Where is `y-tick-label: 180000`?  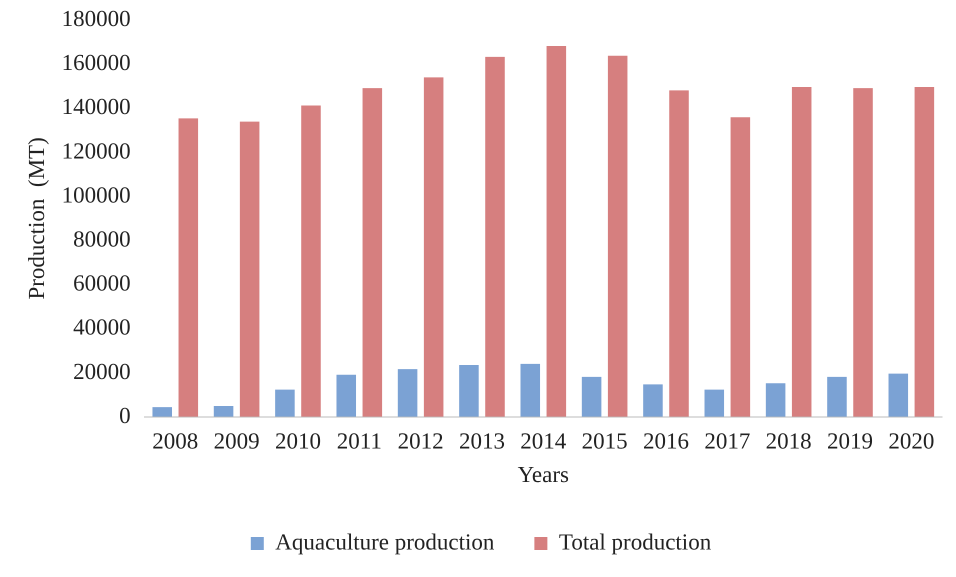
y-tick-label: 180000 is located at coordinates (96, 19).